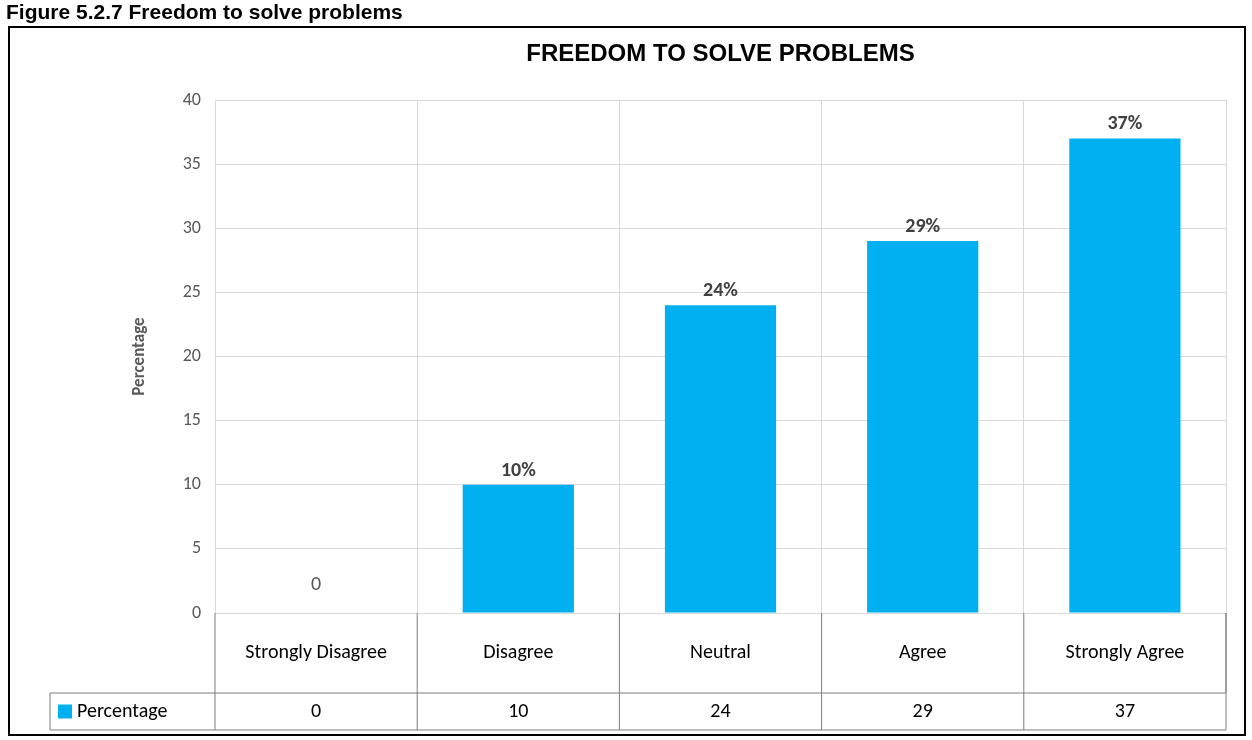 This screenshot has width=1252, height=740. Describe the element at coordinates (720, 709) in the screenshot. I see `data-label: 24` at that location.